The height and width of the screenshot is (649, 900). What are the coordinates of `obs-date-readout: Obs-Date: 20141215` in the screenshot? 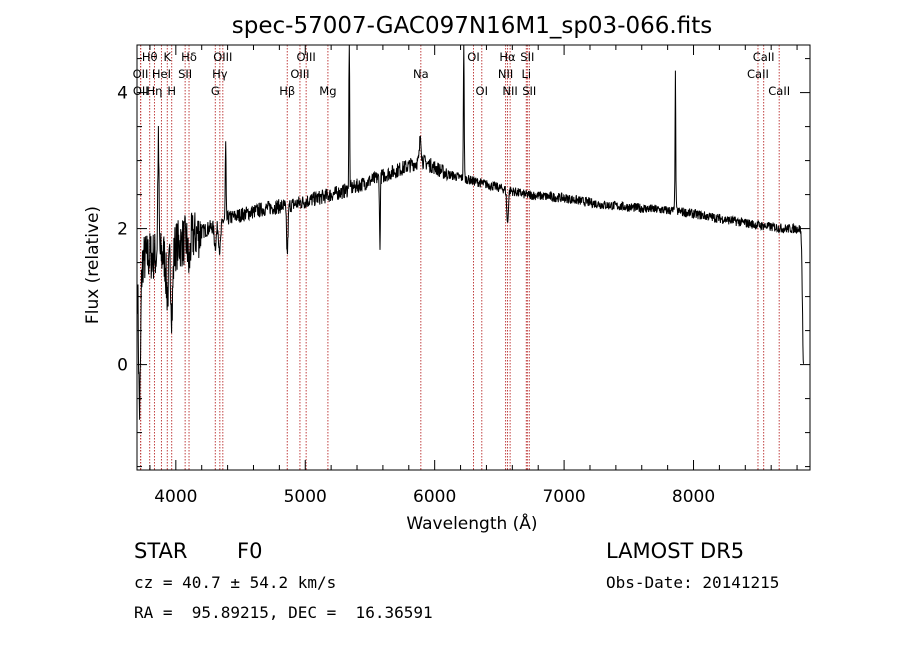 It's located at (693, 582).